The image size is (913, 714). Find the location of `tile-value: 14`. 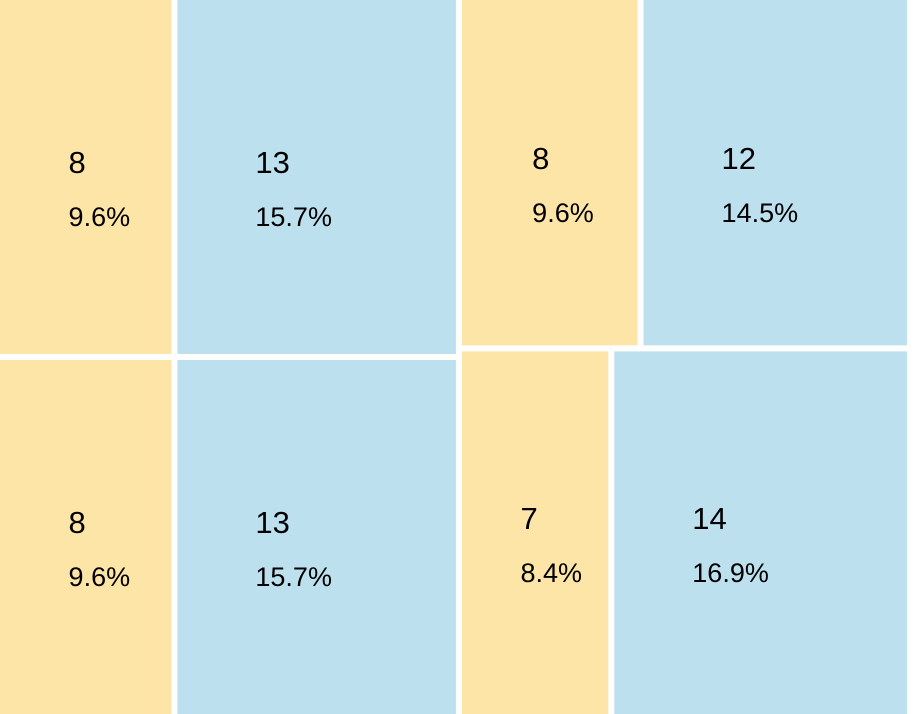

tile-value: 14 is located at coordinates (709, 518).